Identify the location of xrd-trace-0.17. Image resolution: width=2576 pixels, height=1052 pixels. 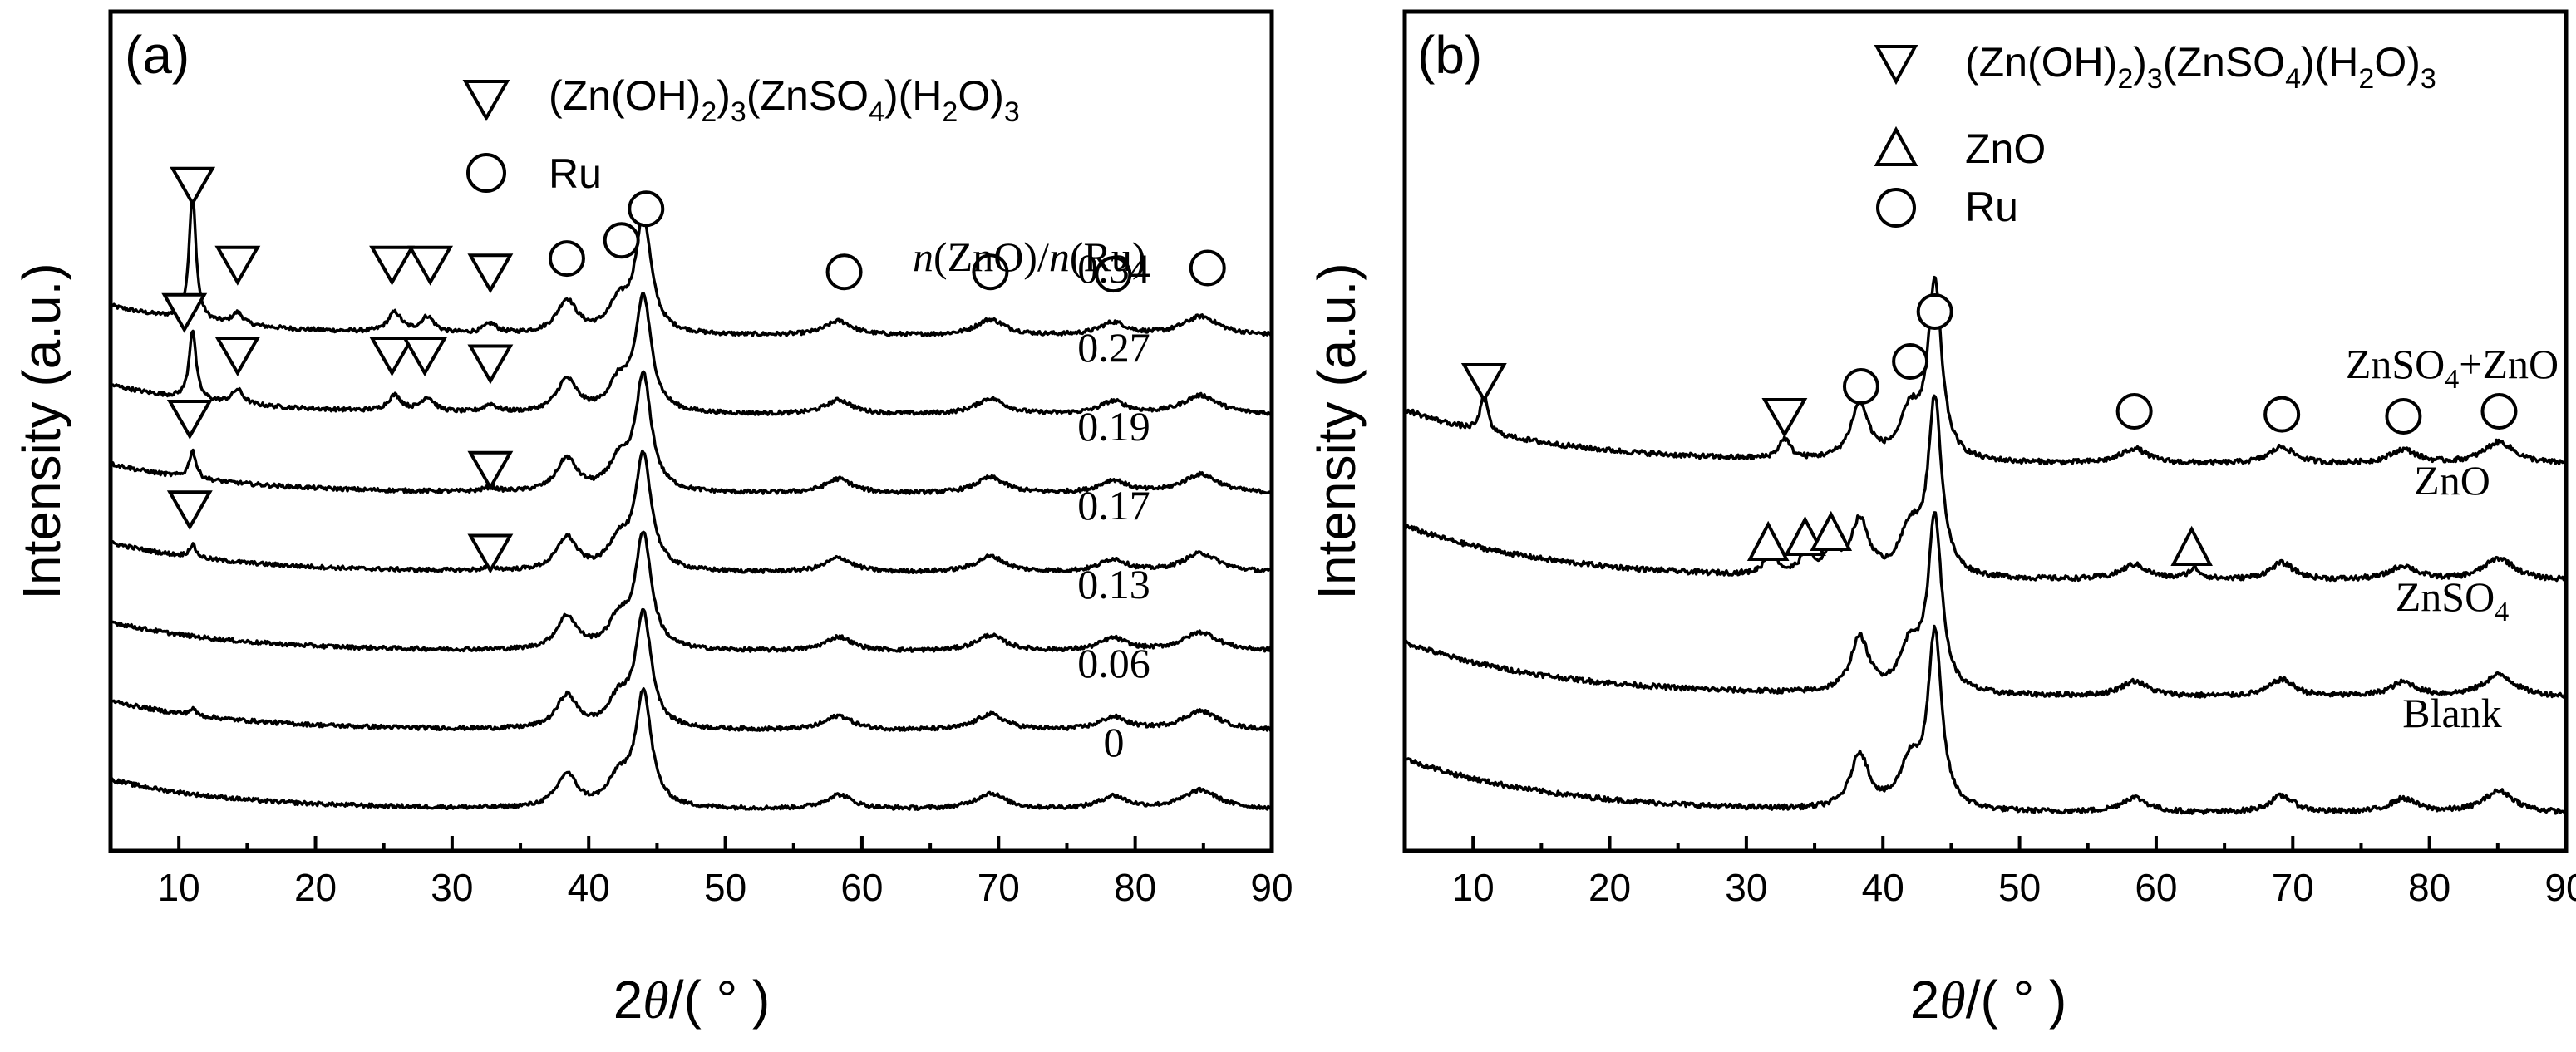
(691, 511).